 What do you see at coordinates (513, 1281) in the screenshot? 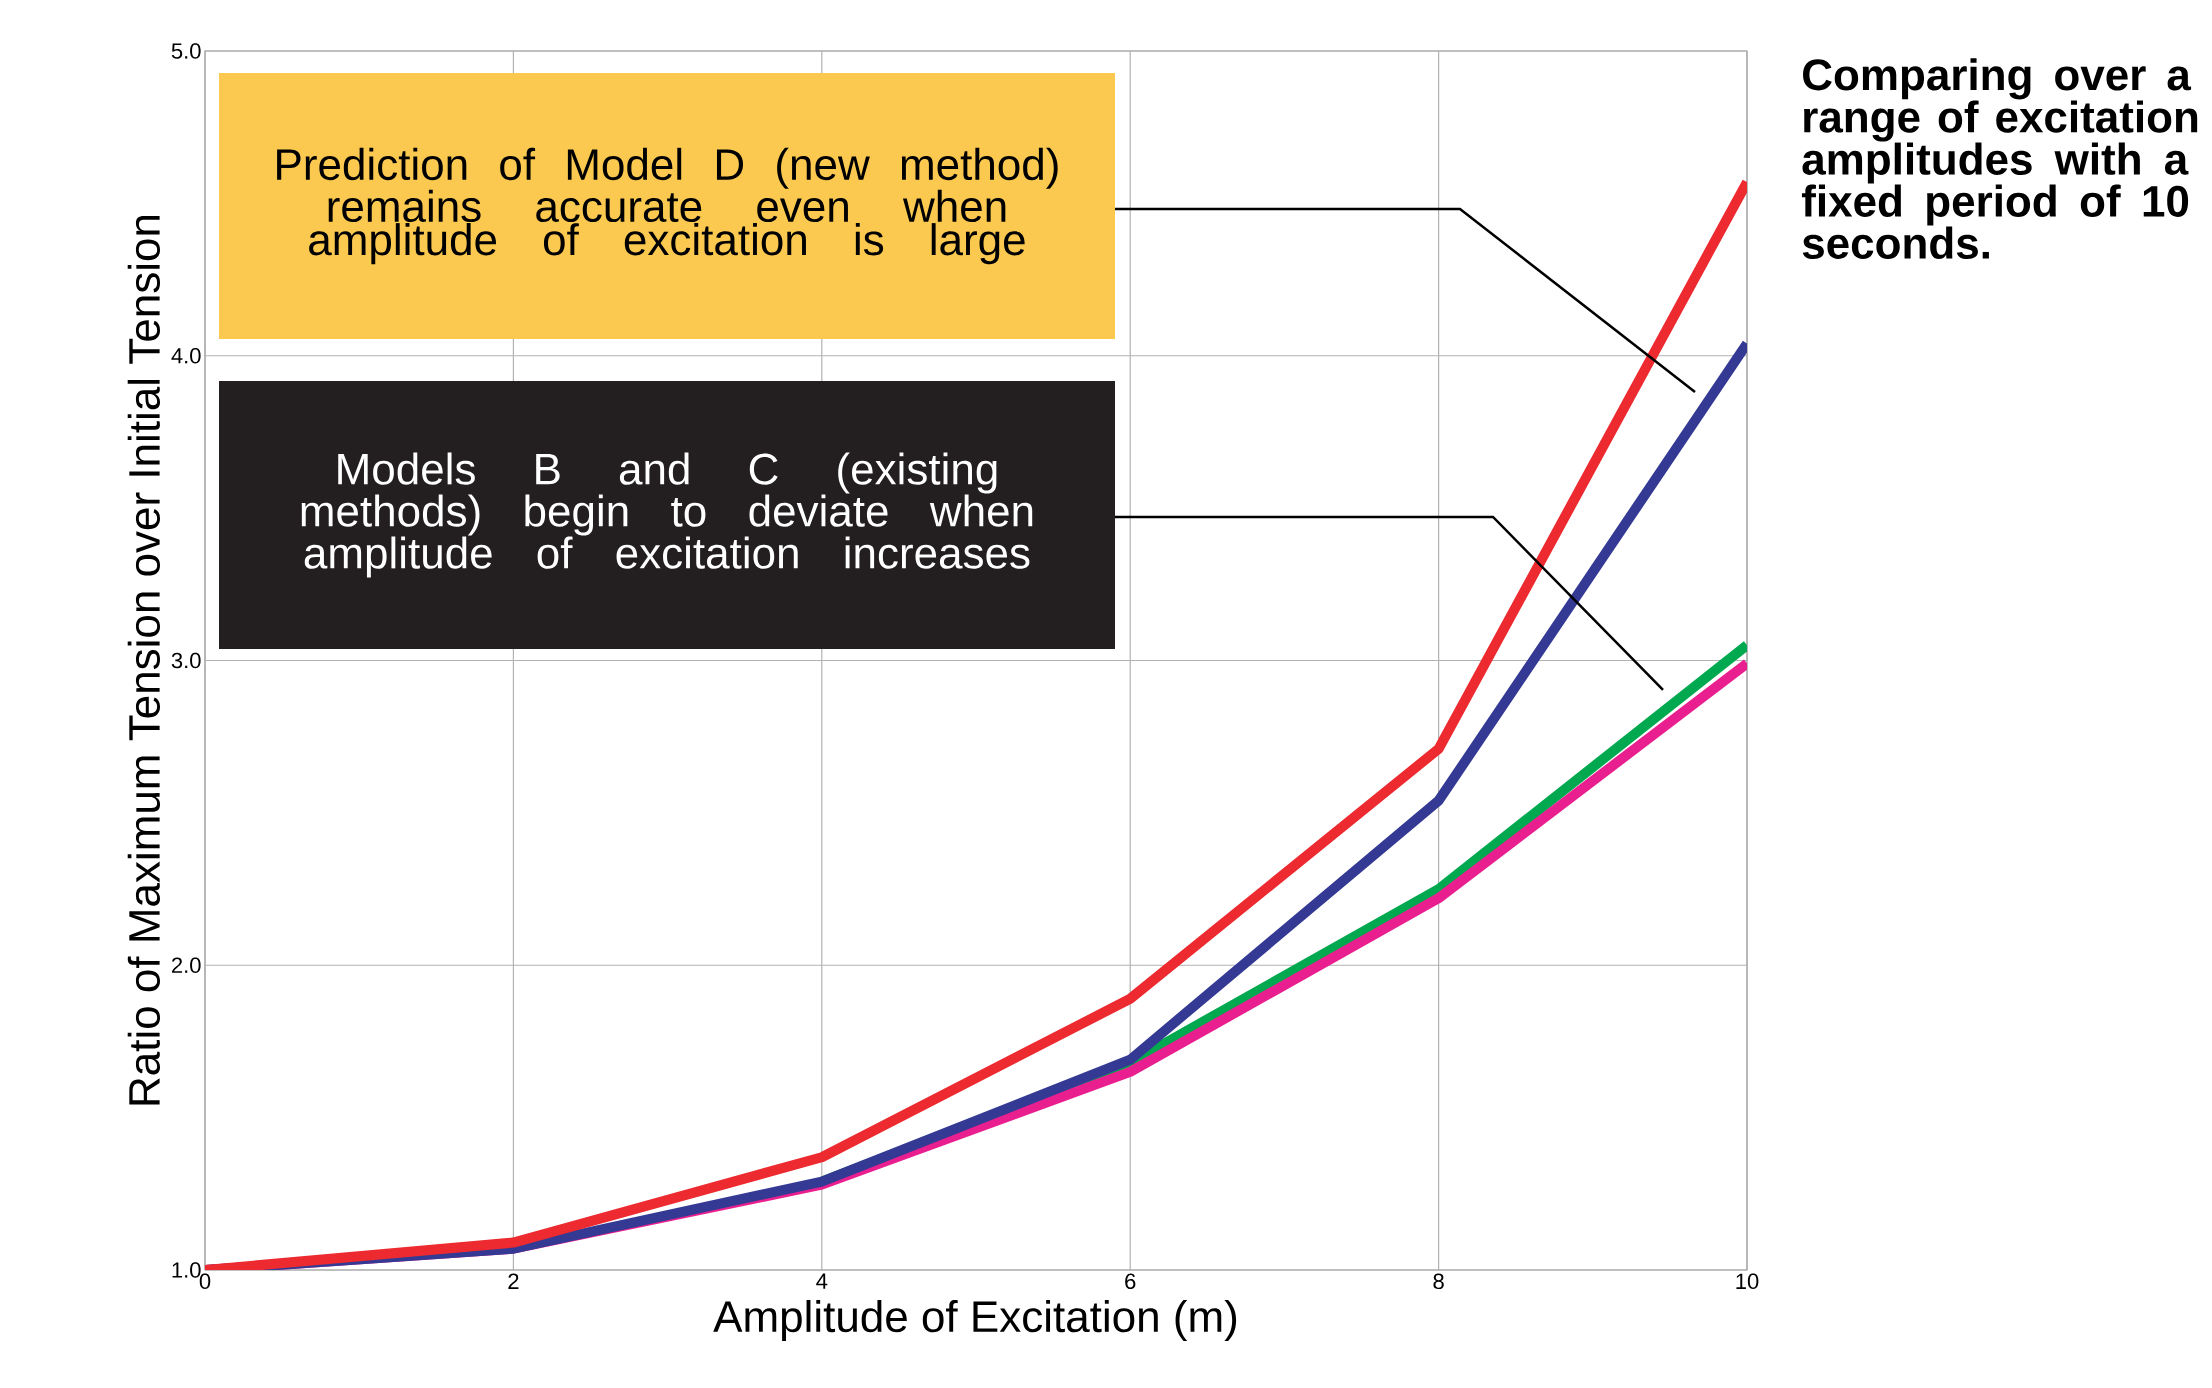
I see `x-tick-label: 2` at bounding box center [513, 1281].